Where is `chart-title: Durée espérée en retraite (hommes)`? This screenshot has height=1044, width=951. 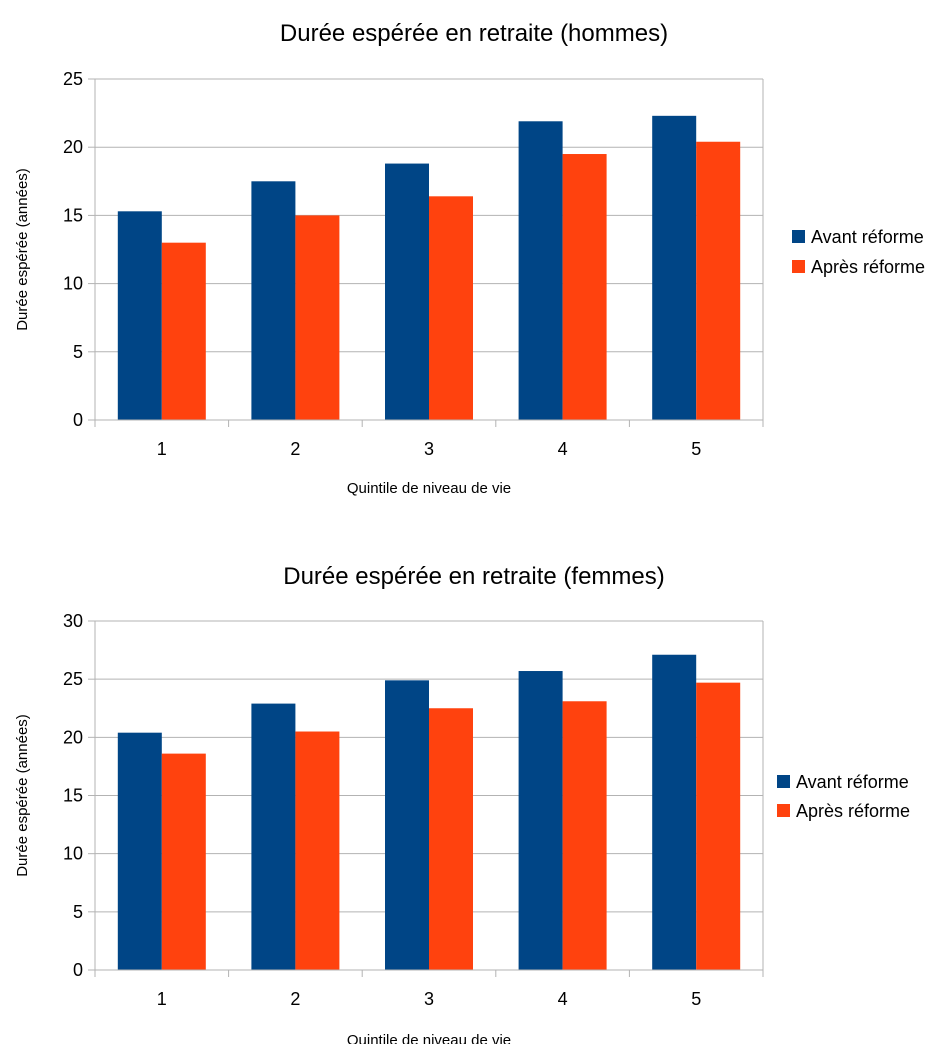 chart-title: Durée espérée en retraite (hommes) is located at coordinates (474, 33).